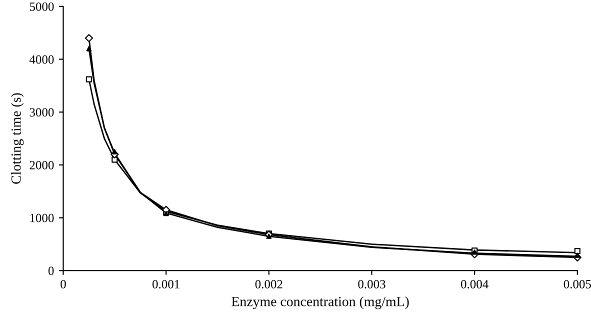  What do you see at coordinates (42, 165) in the screenshot?
I see `y-tick-label: 2000` at bounding box center [42, 165].